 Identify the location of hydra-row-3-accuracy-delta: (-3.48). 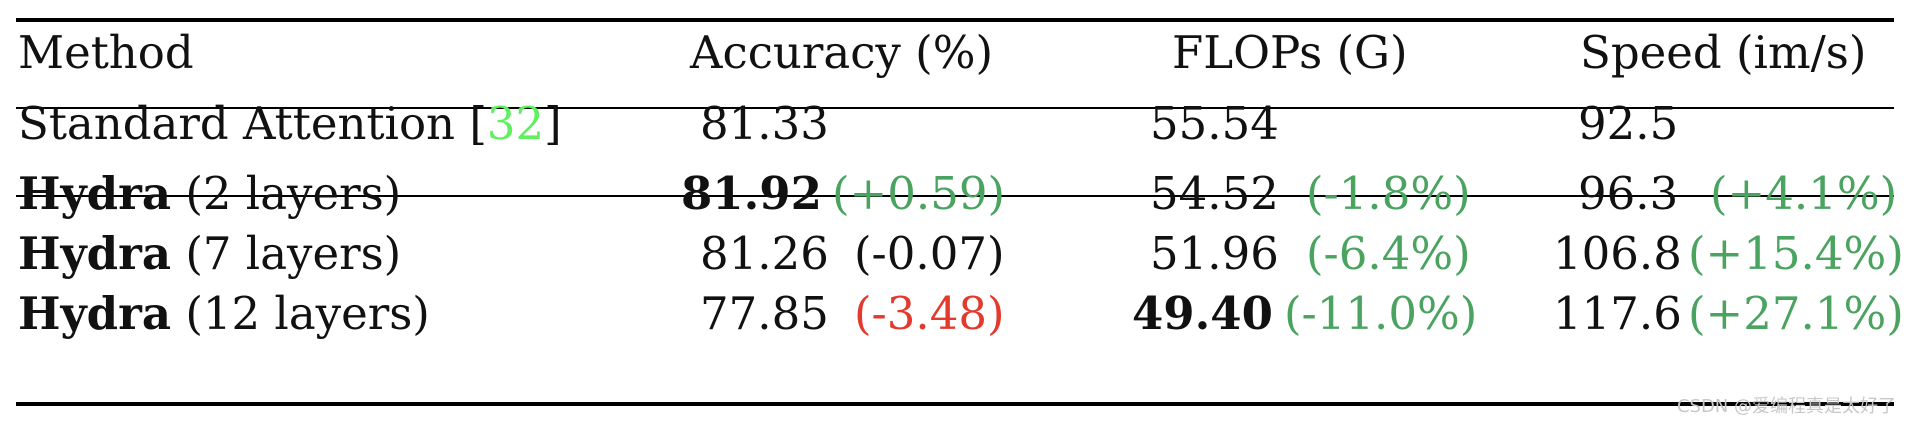
(929, 313).